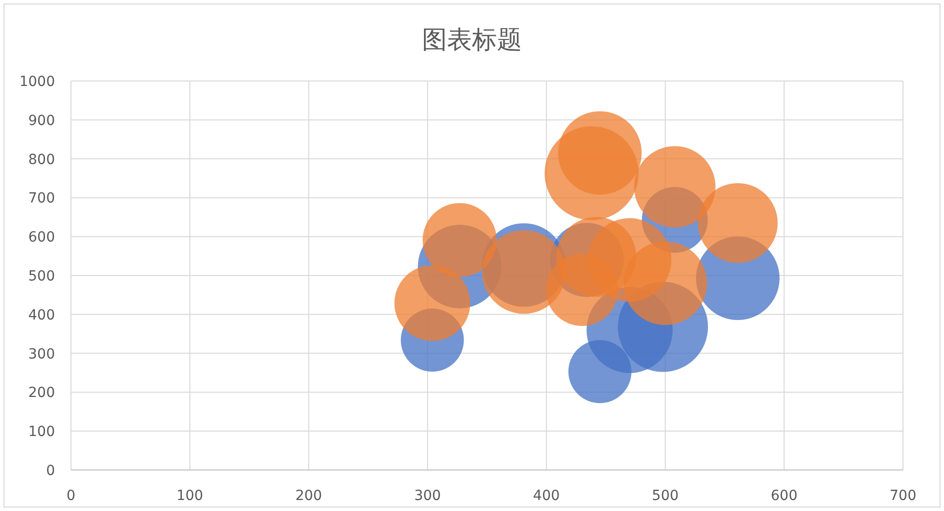 Image resolution: width=944 pixels, height=511 pixels. What do you see at coordinates (472, 39) in the screenshot?
I see `chart-title: 图表标题` at bounding box center [472, 39].